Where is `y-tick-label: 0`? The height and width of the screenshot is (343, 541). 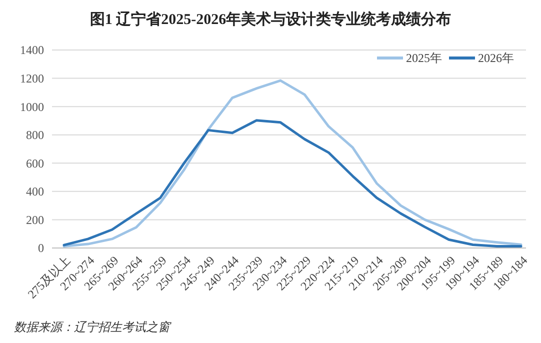 y-tick-label: 0 is located at coordinates (41, 248).